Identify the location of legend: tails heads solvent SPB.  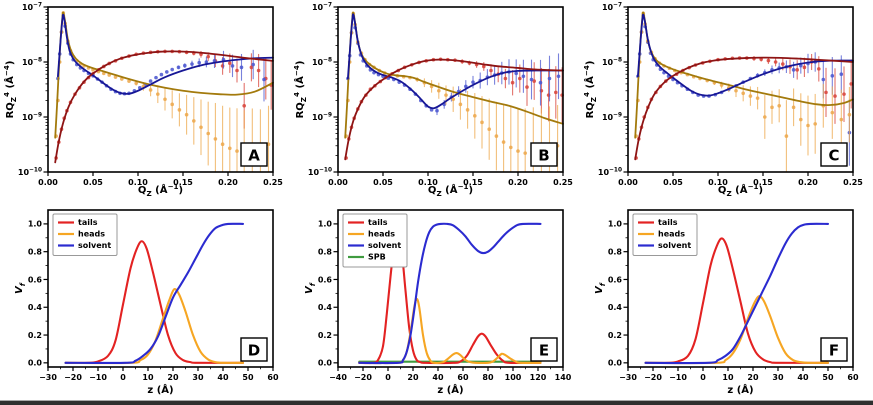
(375, 240).